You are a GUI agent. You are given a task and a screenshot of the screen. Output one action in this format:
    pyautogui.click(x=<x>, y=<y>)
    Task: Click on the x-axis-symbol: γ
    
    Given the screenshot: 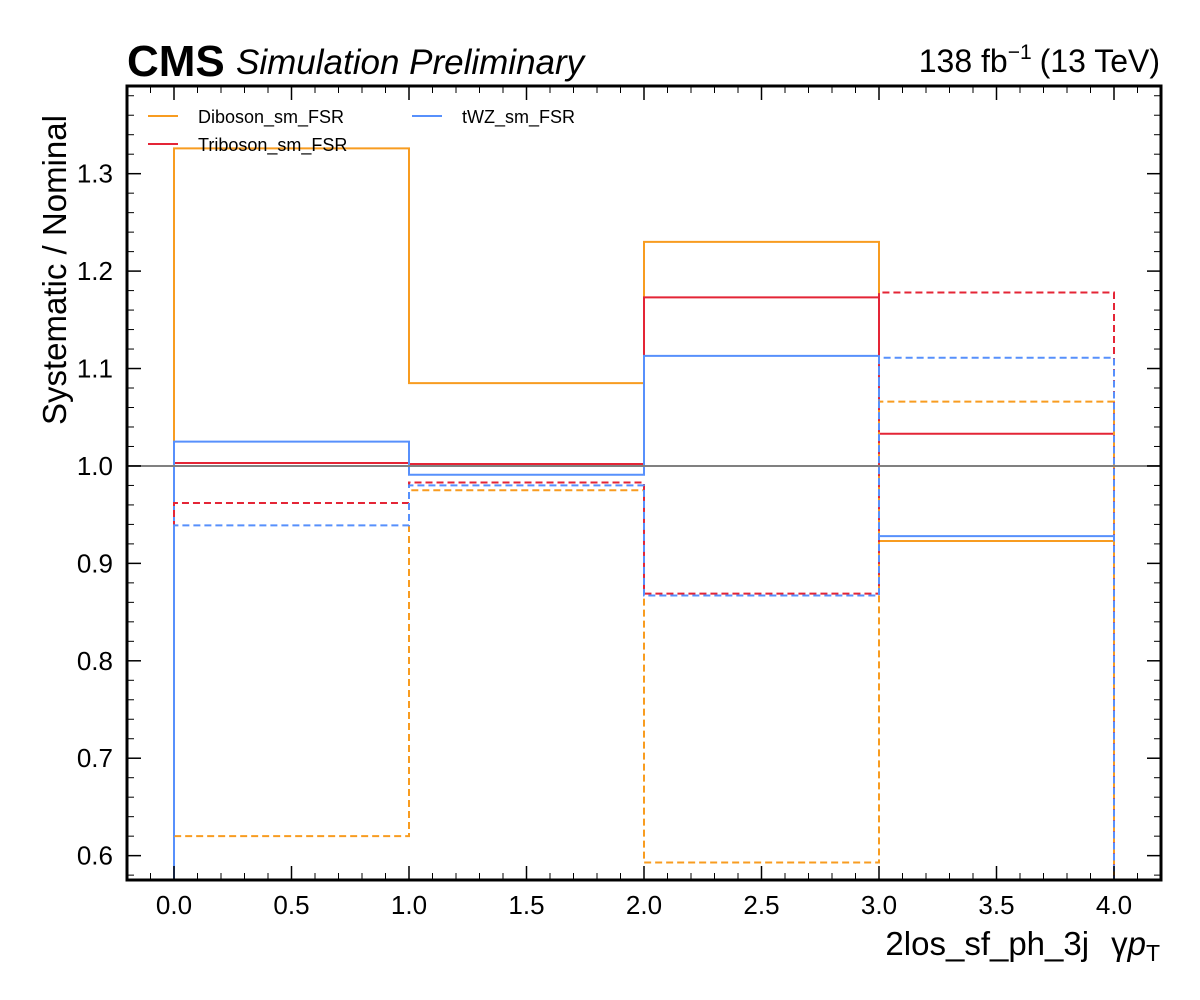 What is the action you would take?
    pyautogui.click(x=1119, y=943)
    